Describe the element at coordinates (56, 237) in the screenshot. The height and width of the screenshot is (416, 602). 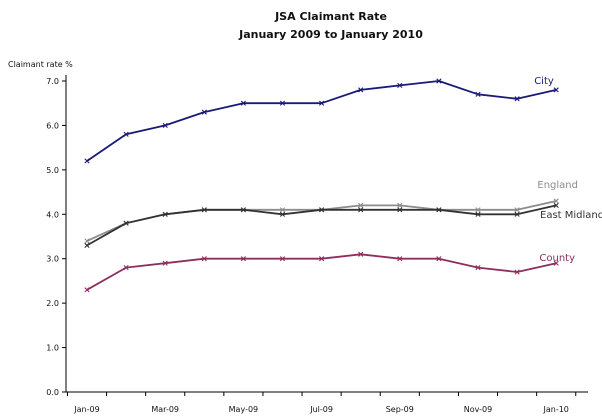
I see `y-tick-labels: 0.0 1.0 2.0 3.0 4.0 5.0 6.0 7.0` at that location.